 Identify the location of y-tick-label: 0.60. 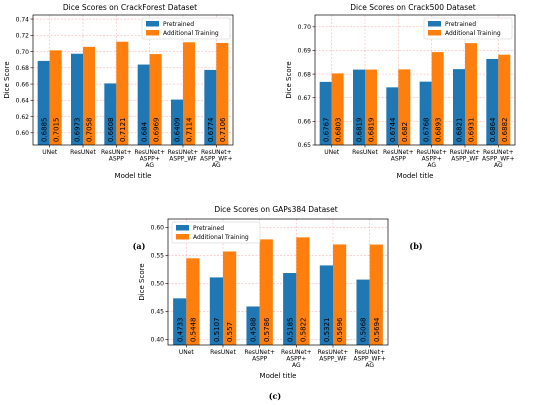
(23, 133).